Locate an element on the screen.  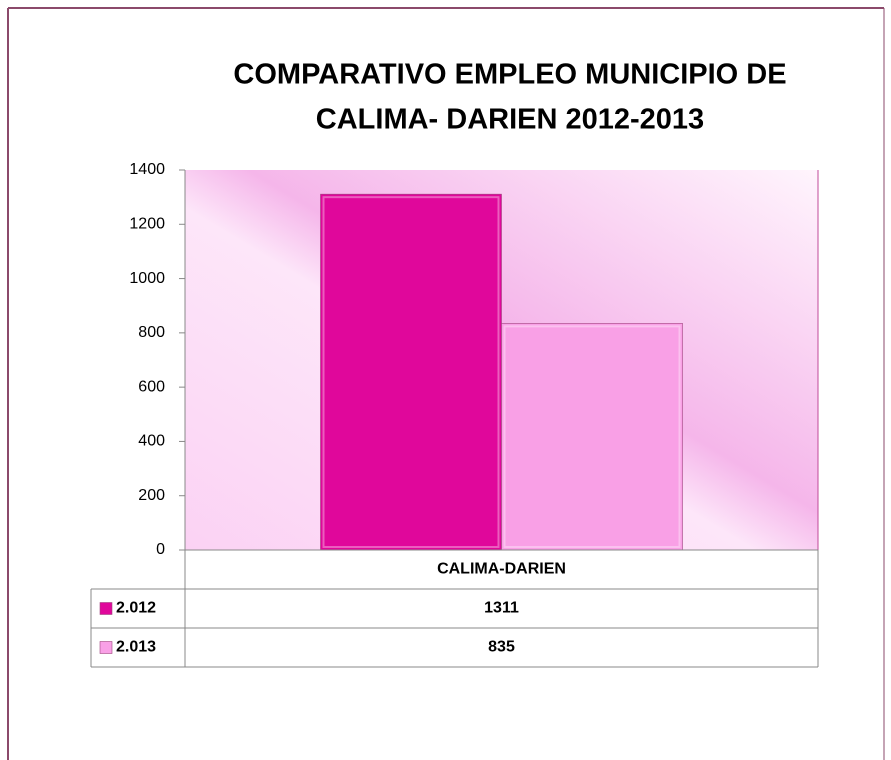
y-tick-label: 400 is located at coordinates (151, 441).